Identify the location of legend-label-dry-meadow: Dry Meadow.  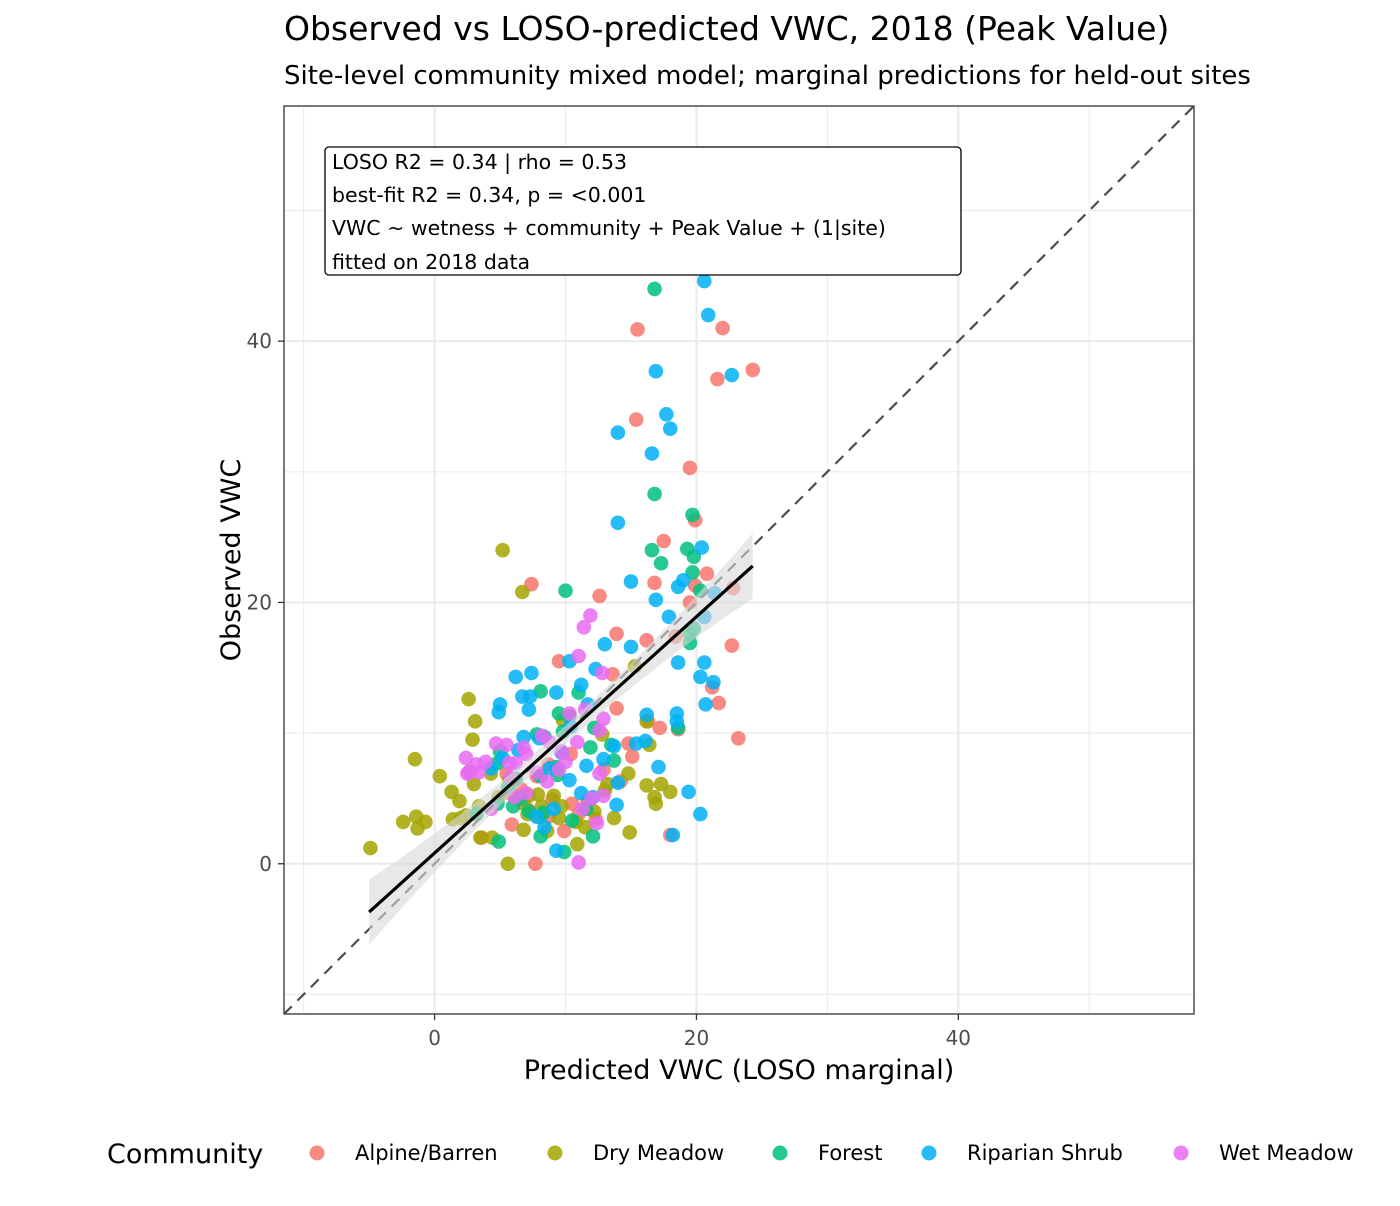
(658, 1153).